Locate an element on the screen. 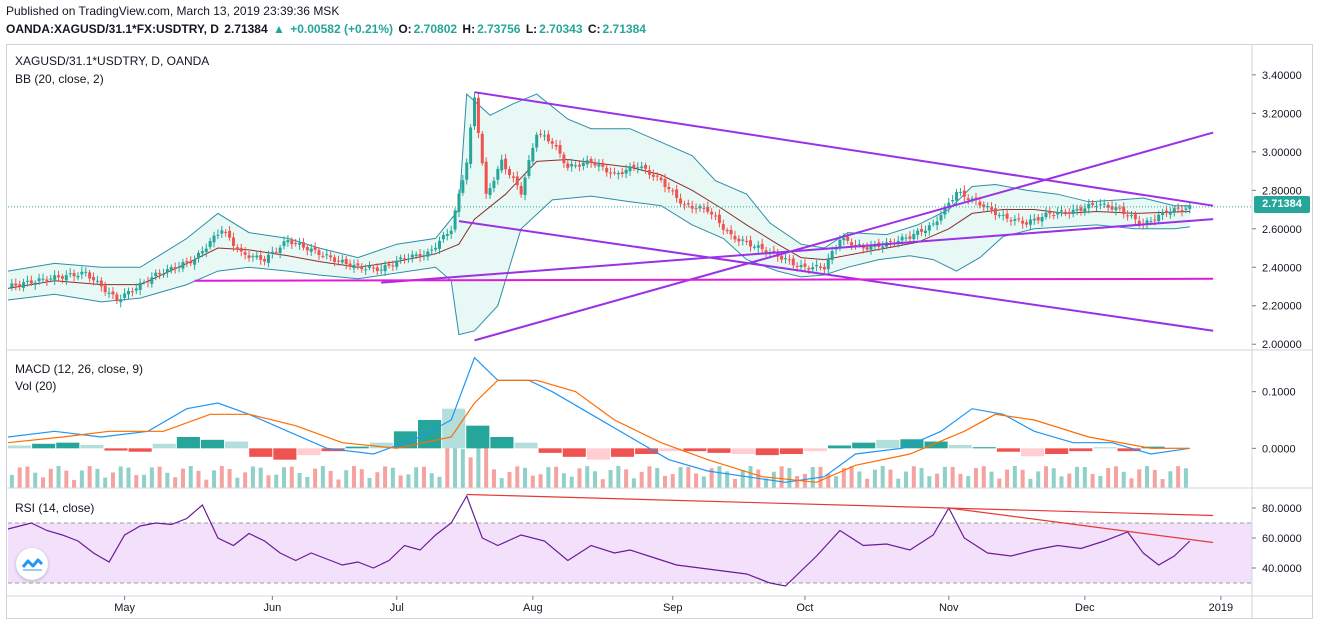 This screenshot has height=625, width=1318. tradingview-logo-icon is located at coordinates (32, 564).